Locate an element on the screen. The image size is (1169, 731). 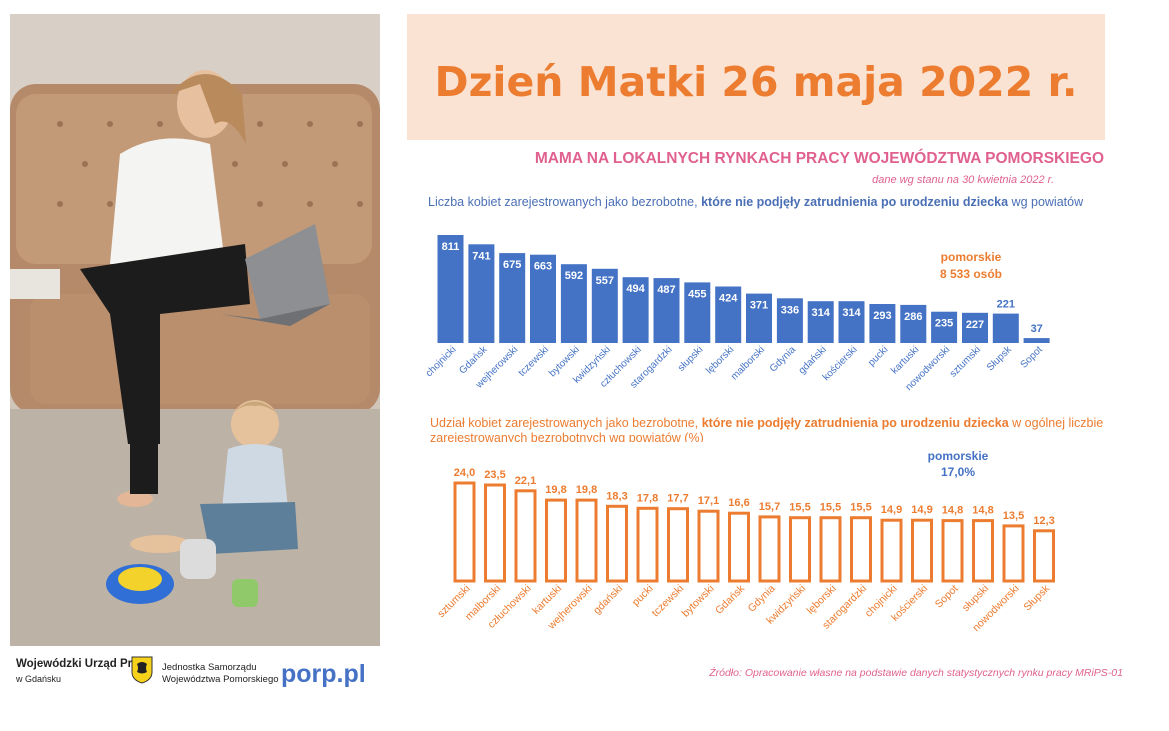
chart1-annotation-label: pomorskie is located at coordinates (971, 257).